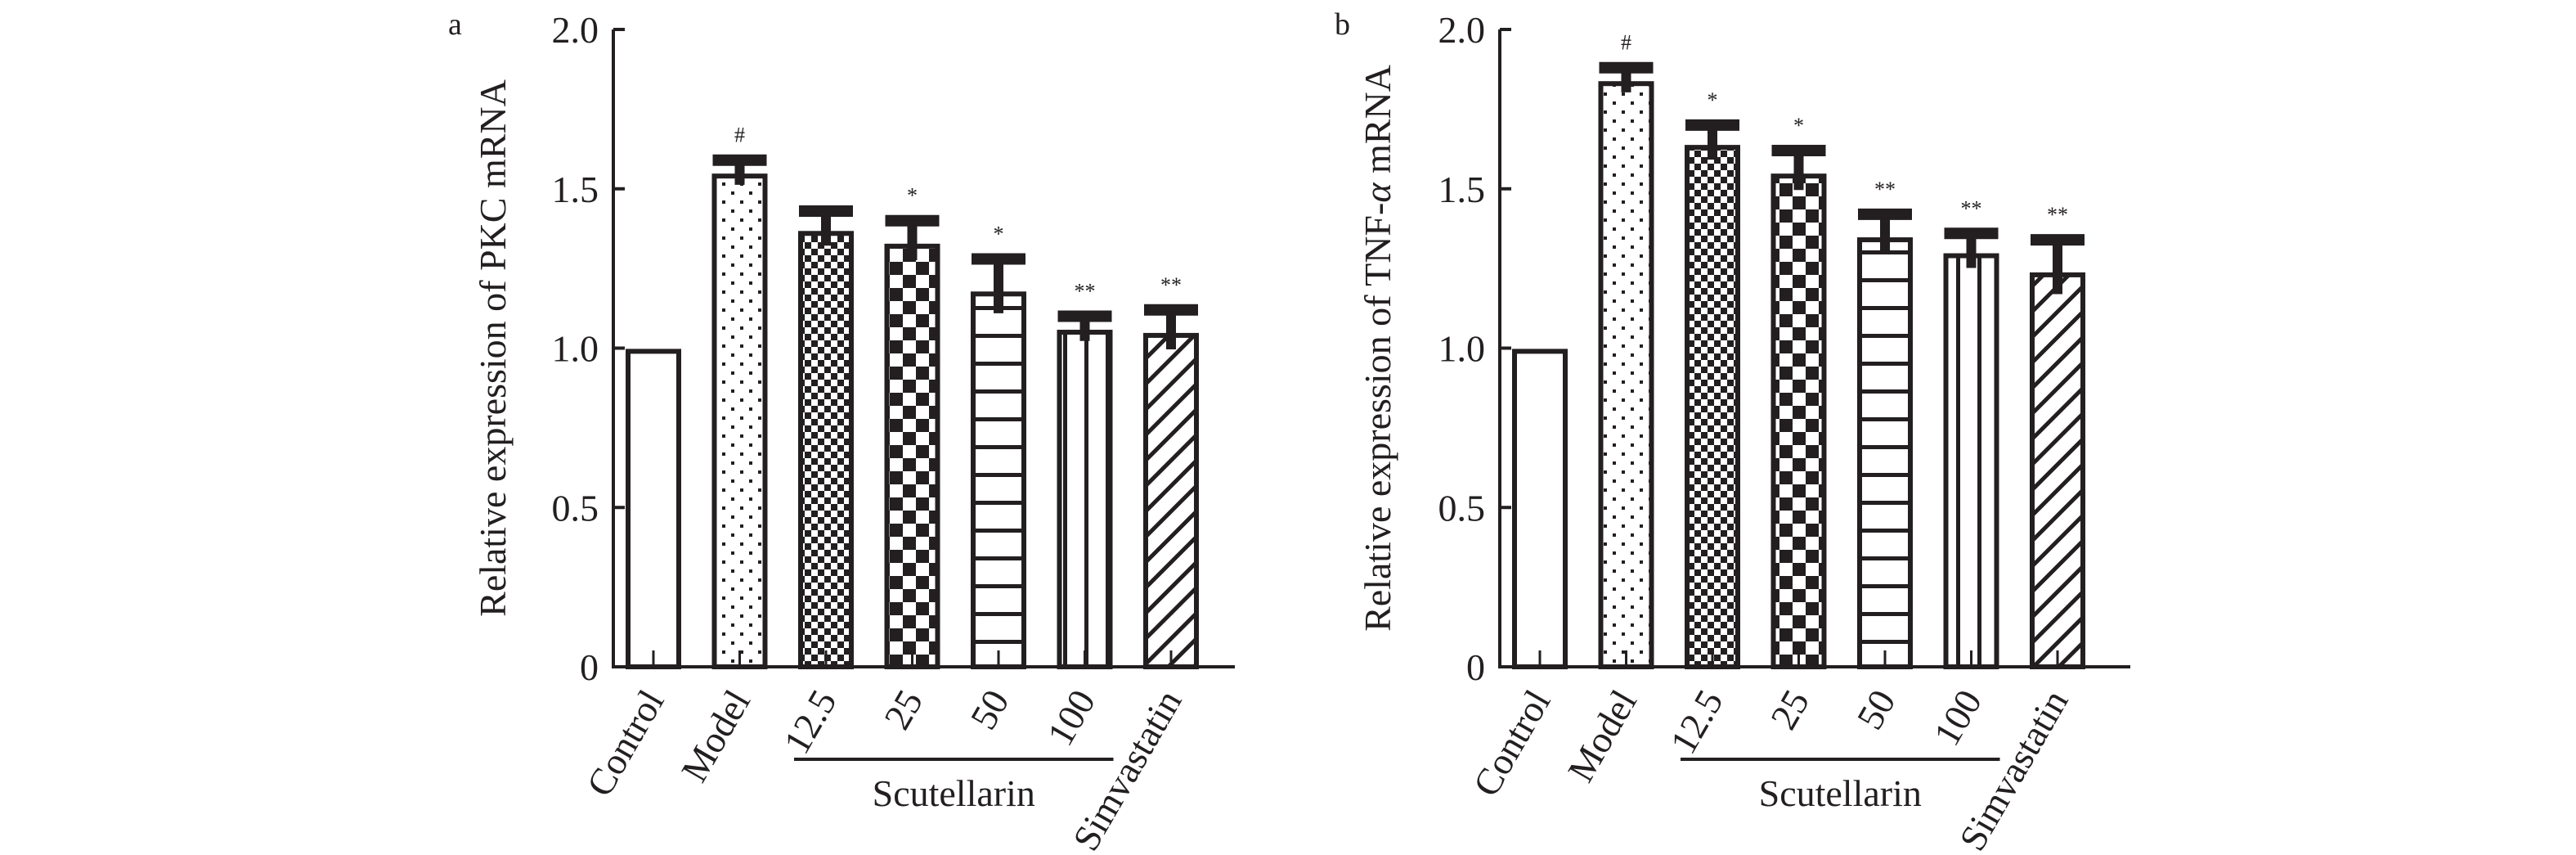 The width and height of the screenshot is (2576, 855). I want to click on y-axis-label: Relative expression of PKC mRNA, so click(493, 348).